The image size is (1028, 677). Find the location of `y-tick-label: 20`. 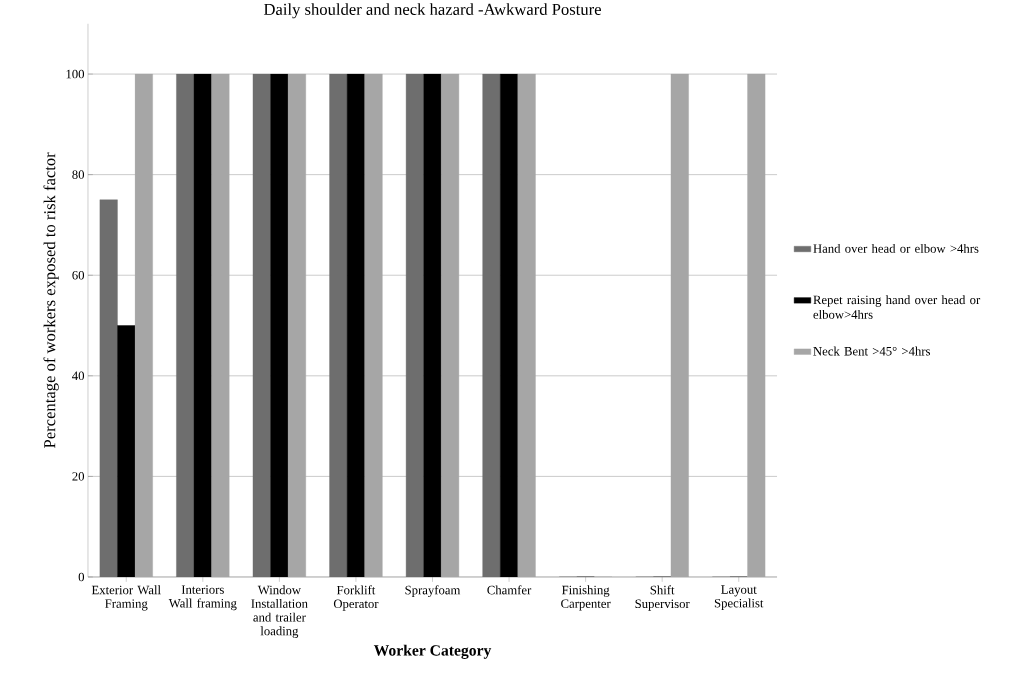

y-tick-label: 20 is located at coordinates (78, 476).